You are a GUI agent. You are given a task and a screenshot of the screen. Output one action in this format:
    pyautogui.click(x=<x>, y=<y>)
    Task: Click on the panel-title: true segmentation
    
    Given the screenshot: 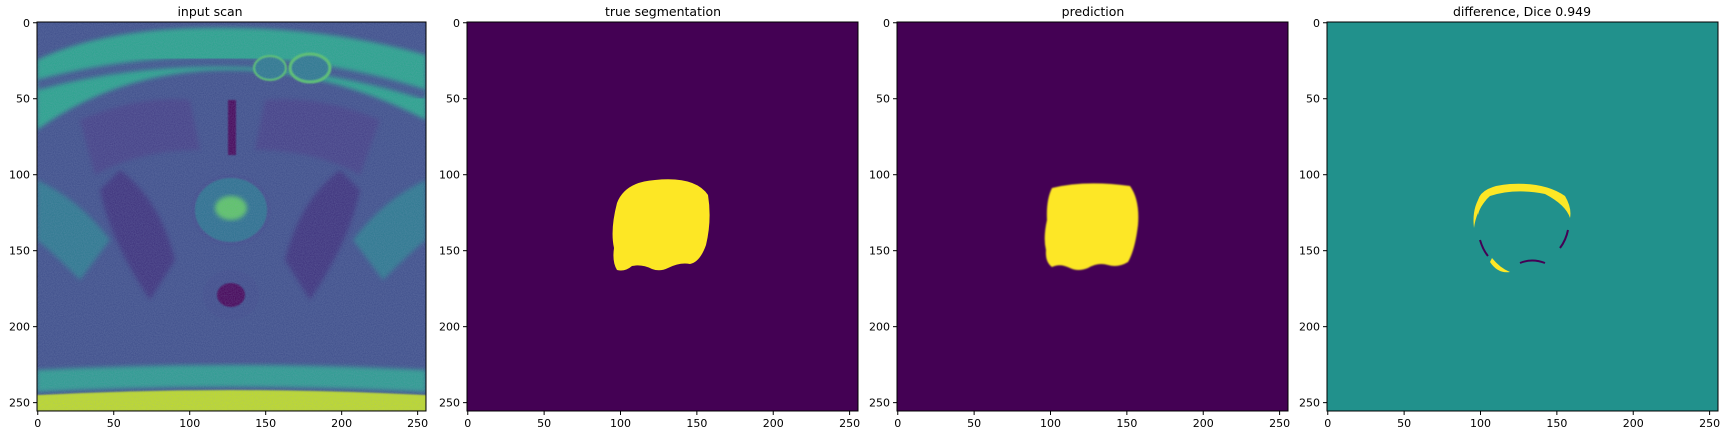 What is the action you would take?
    pyautogui.click(x=663, y=11)
    